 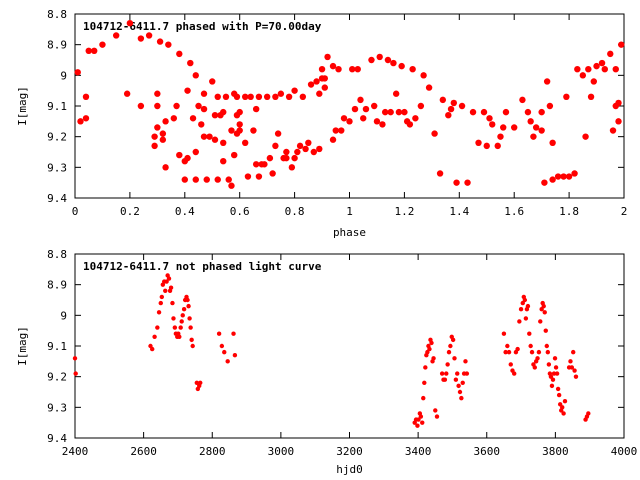 What do you see at coordinates (57, 438) in the screenshot?
I see `y-tick-label: 9.4` at bounding box center [57, 438].